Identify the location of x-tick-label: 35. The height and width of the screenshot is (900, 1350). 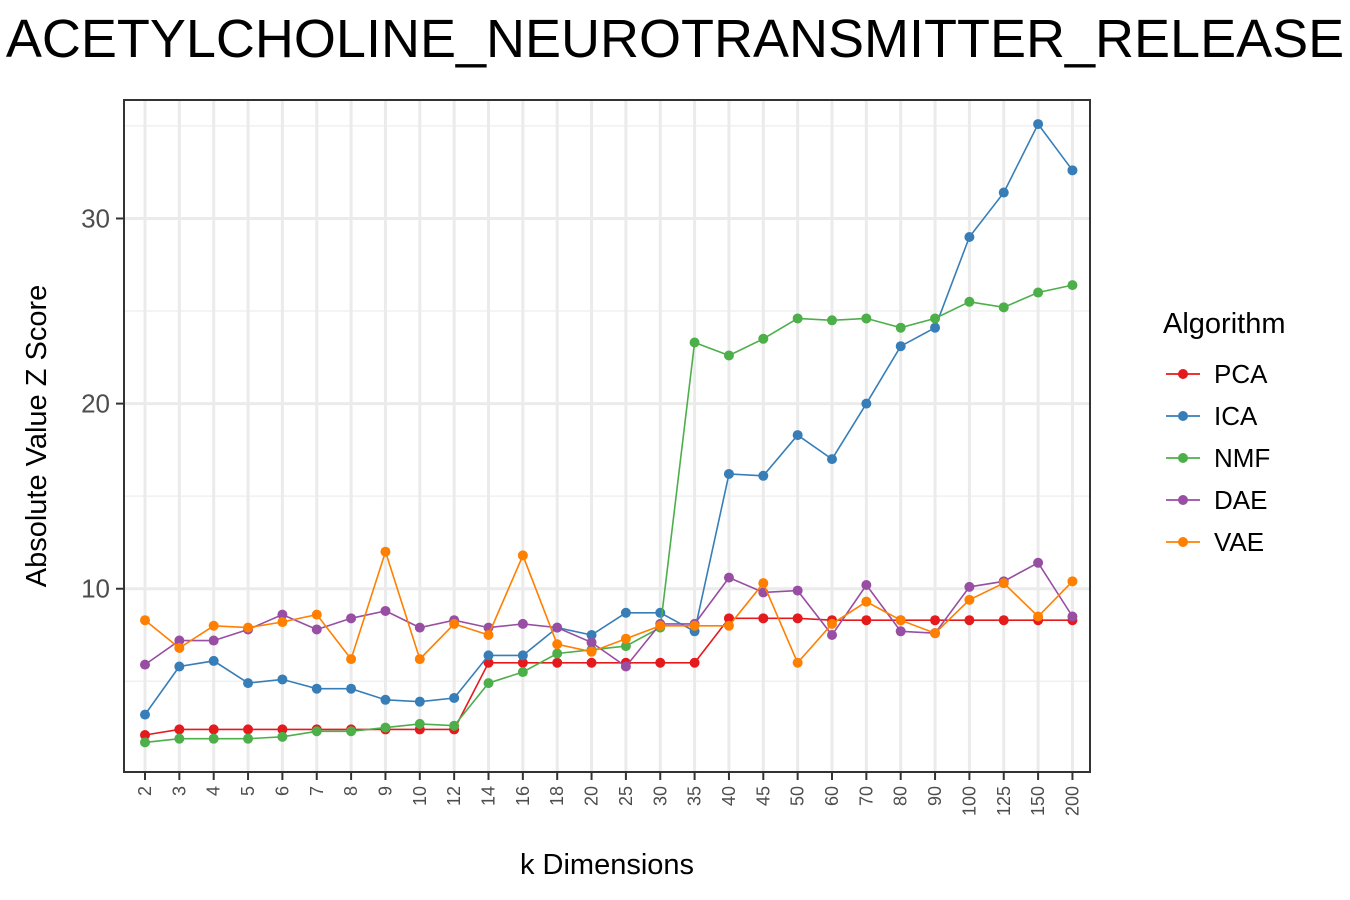
(695, 796).